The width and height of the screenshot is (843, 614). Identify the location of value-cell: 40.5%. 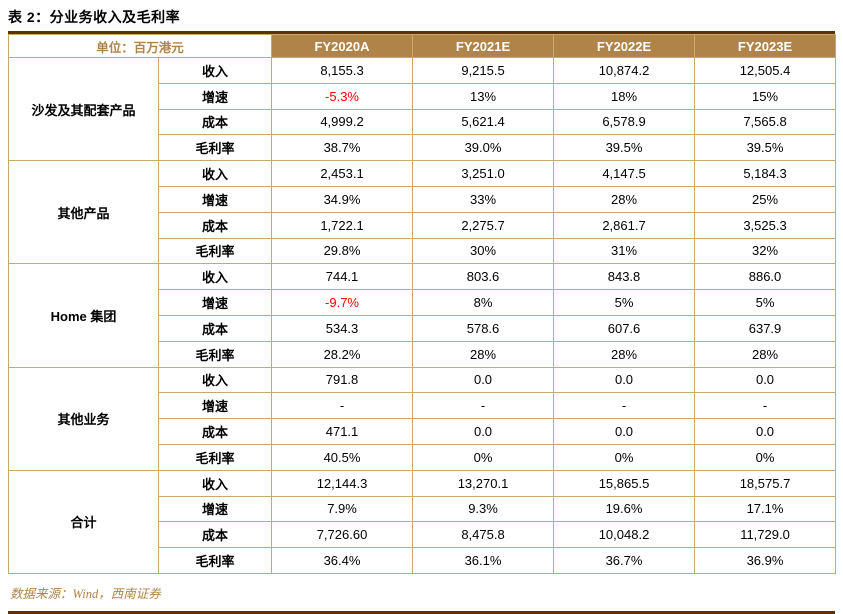
(342, 457).